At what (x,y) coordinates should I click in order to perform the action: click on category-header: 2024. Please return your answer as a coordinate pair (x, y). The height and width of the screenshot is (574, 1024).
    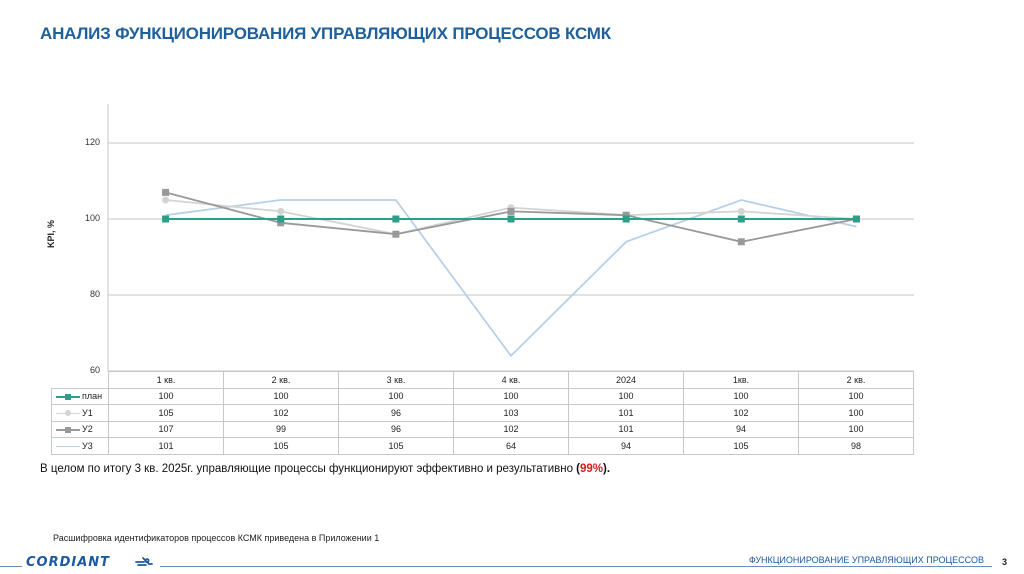
    Looking at the image, I should click on (626, 380).